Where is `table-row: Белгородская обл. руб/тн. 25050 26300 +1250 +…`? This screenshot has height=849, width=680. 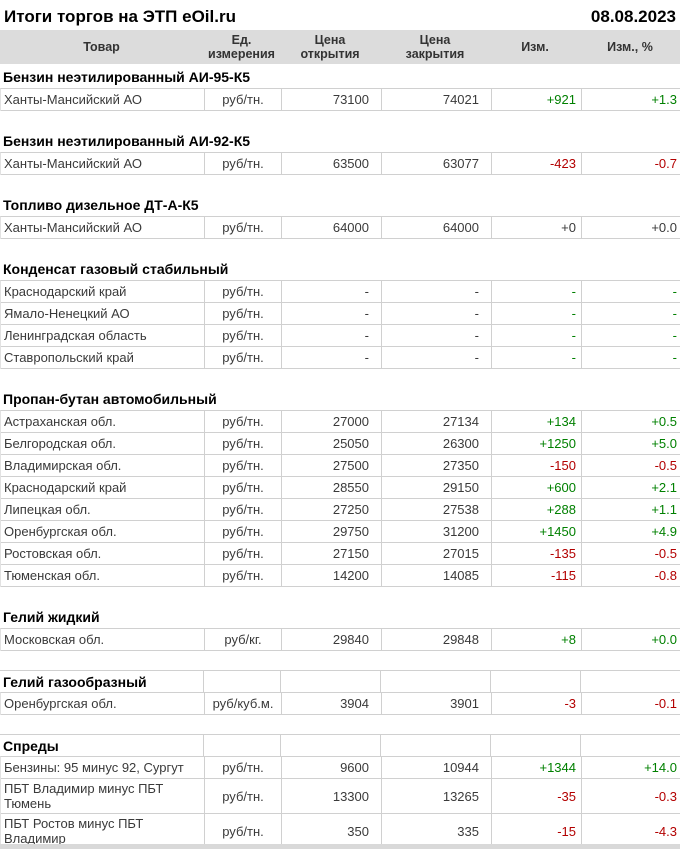
table-row: Белгородская обл. руб/тн. 25050 26300 +1250 +… is located at coordinates (340, 444).